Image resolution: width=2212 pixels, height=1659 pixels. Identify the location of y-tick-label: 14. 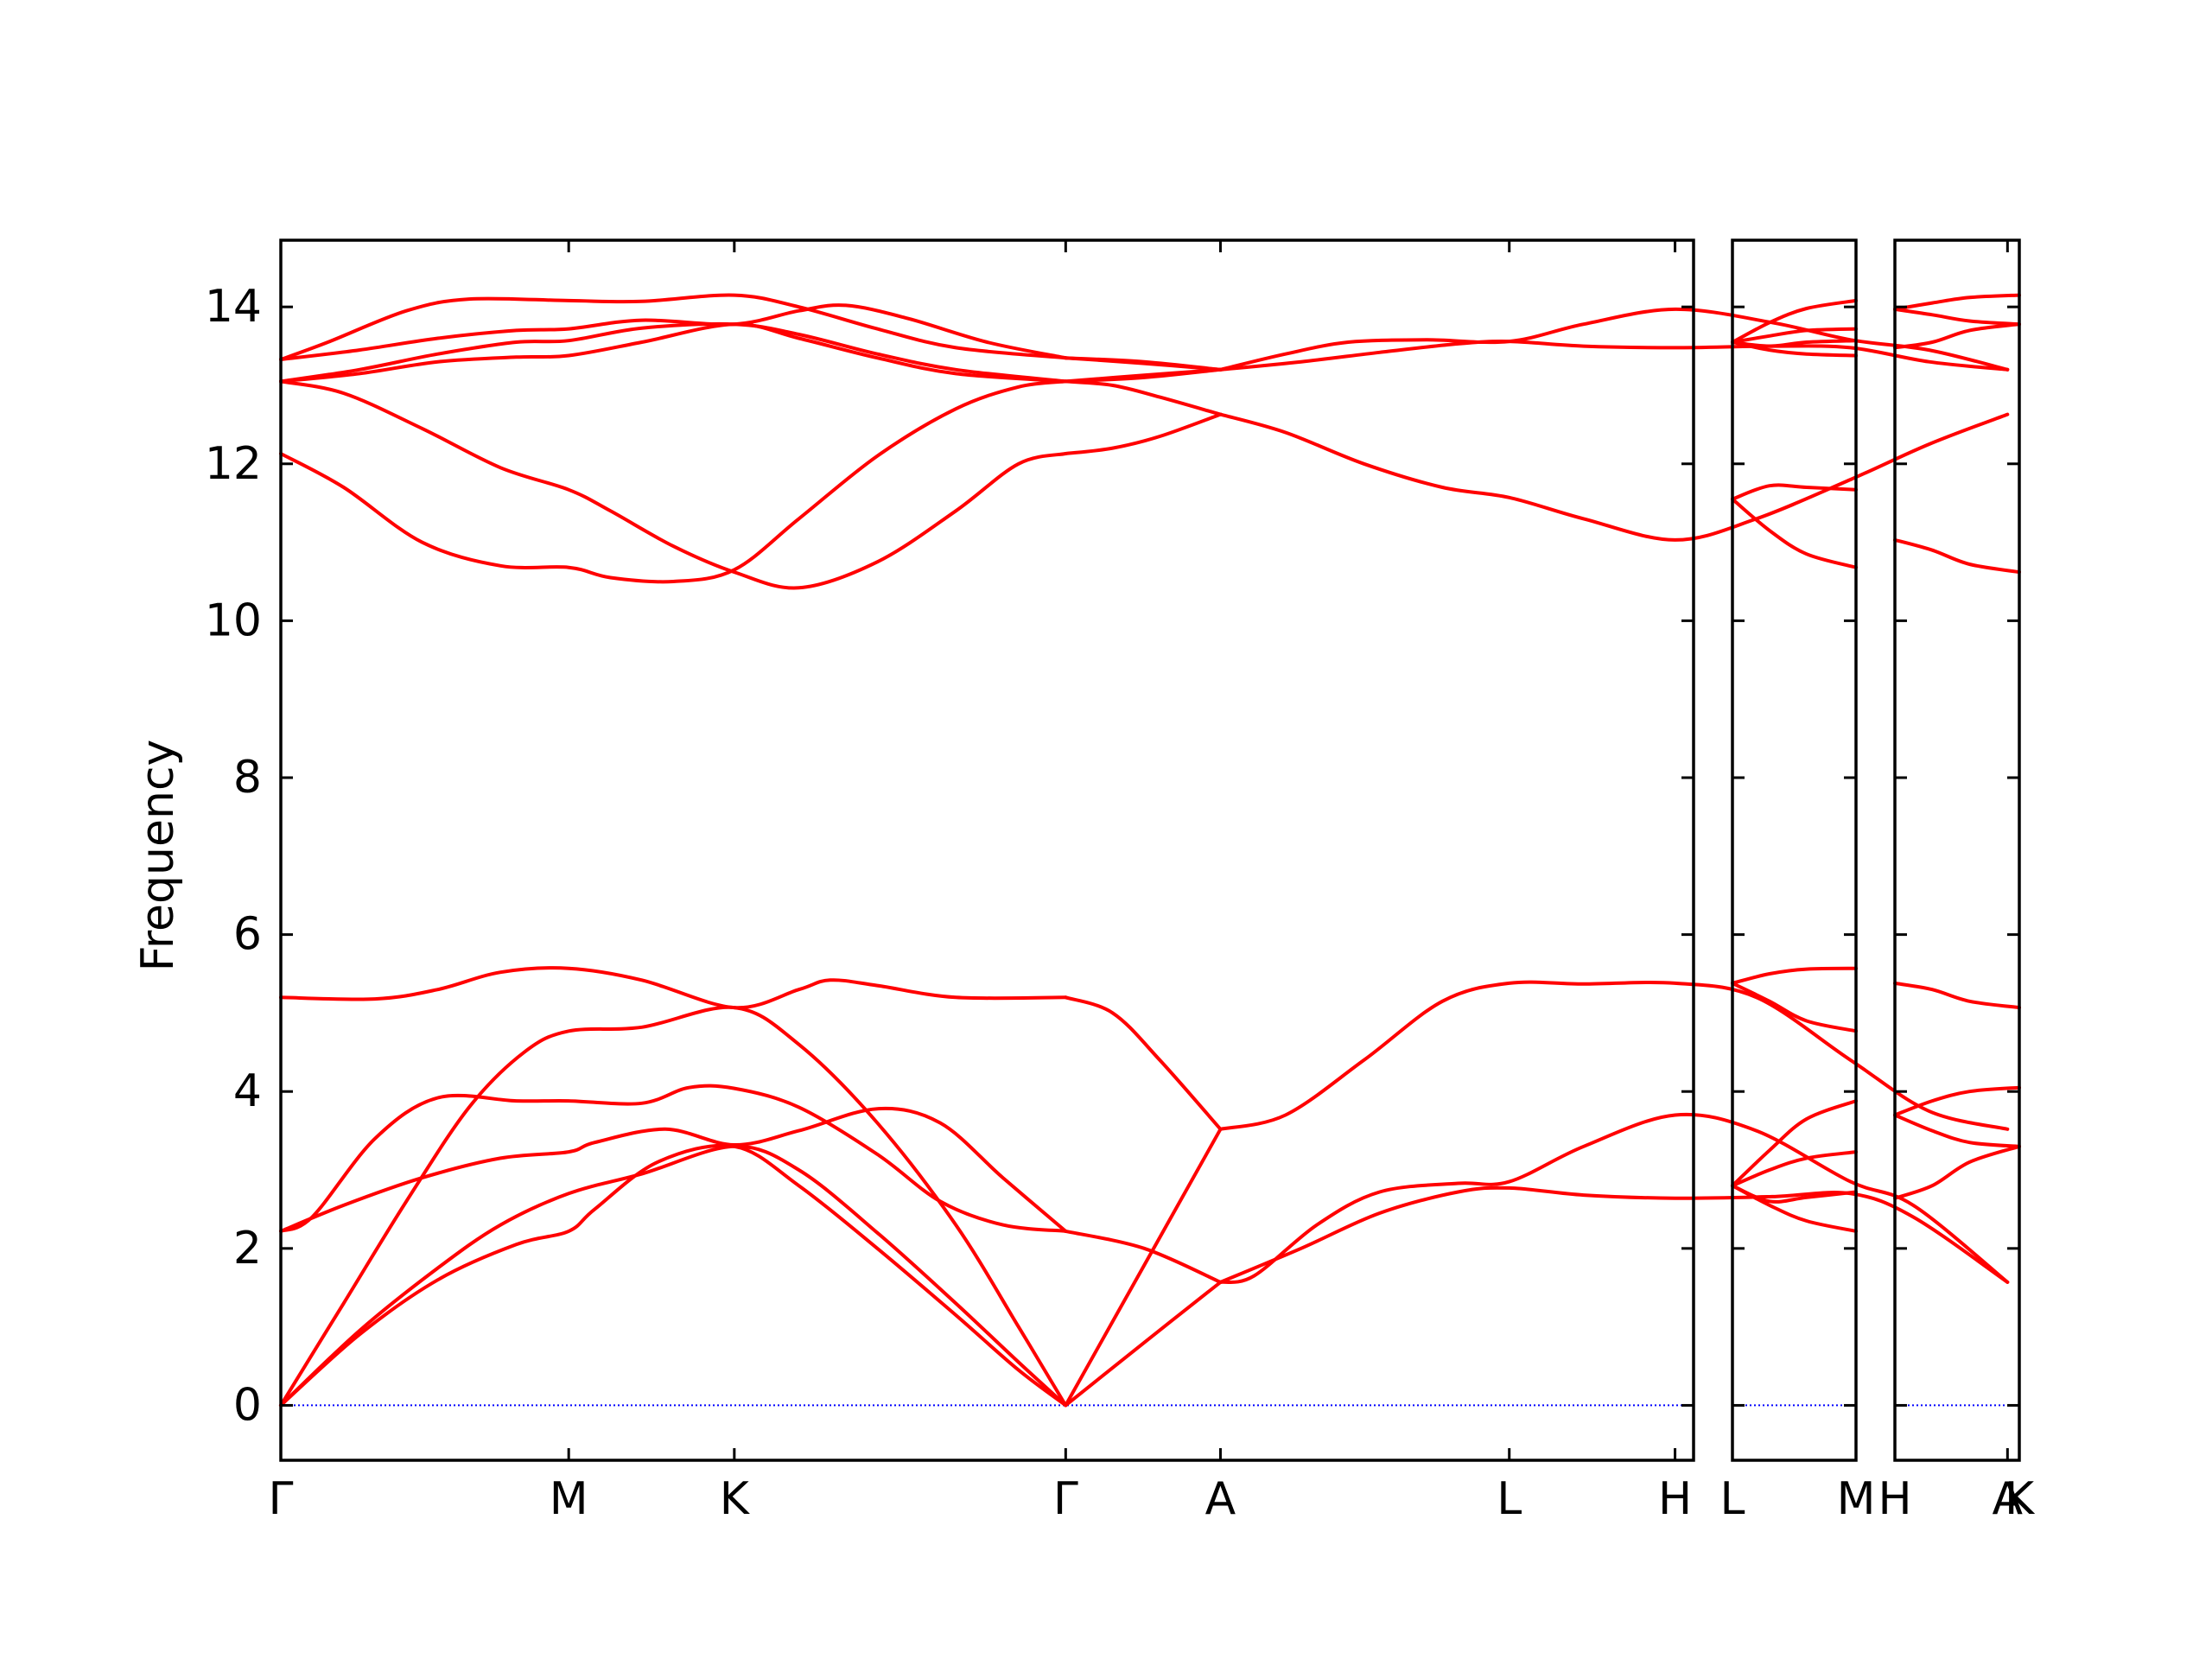
(233, 307).